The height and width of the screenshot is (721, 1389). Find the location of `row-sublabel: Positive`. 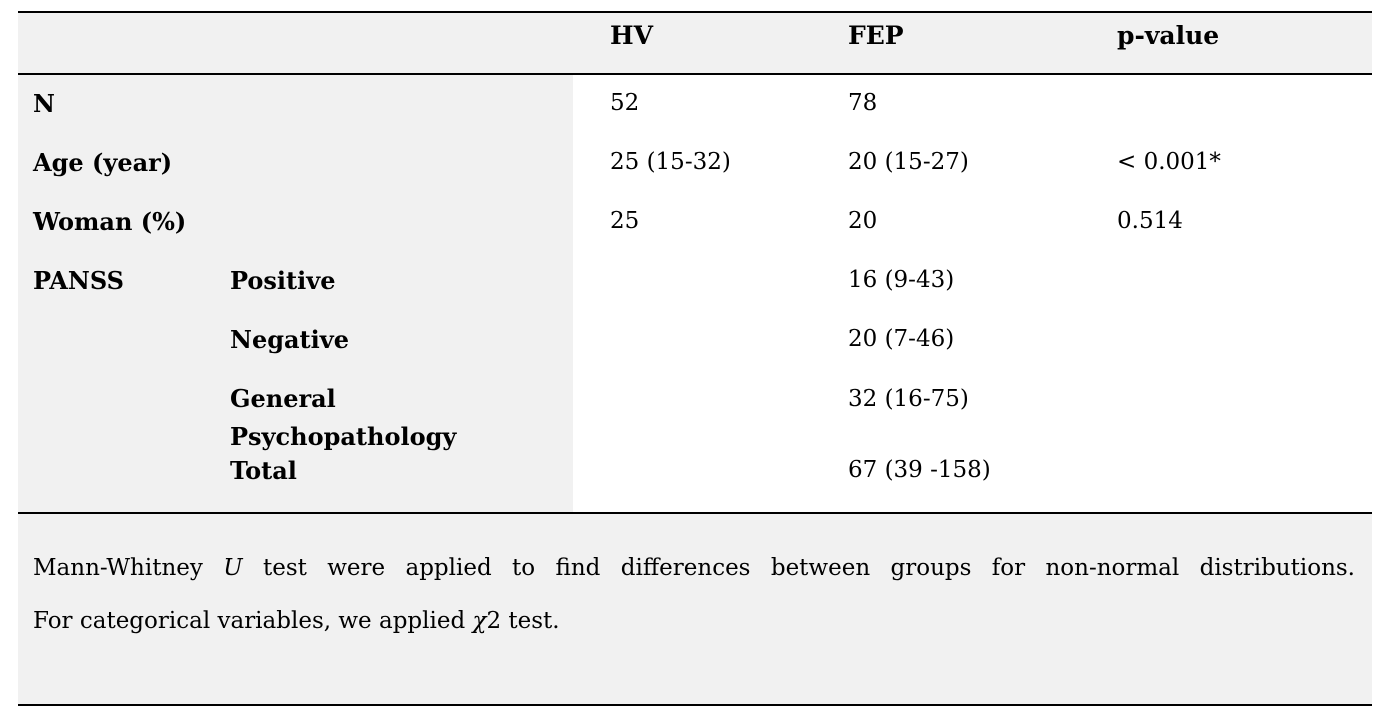

row-sublabel: Positive is located at coordinates (401, 281).